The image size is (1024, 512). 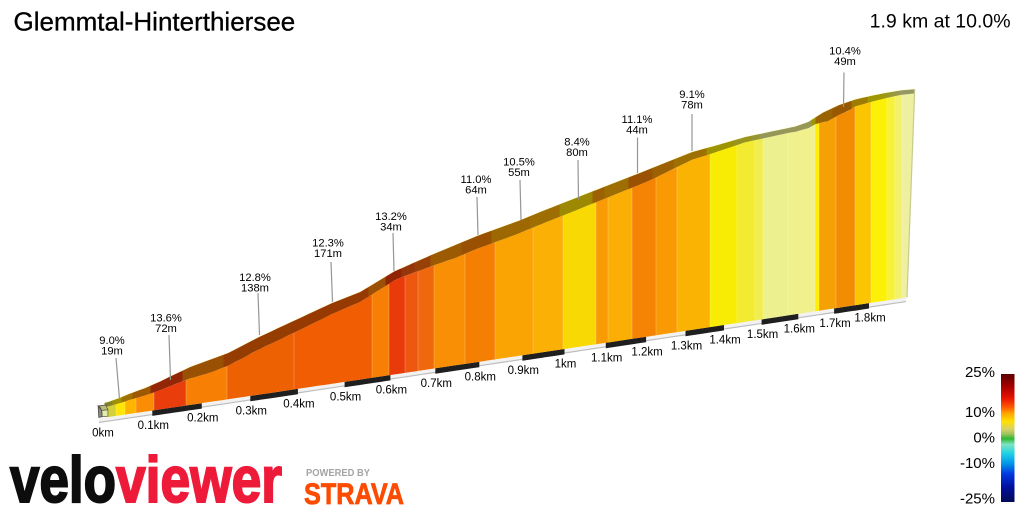 I want to click on svg-text: 72m, so click(x=166, y=329).